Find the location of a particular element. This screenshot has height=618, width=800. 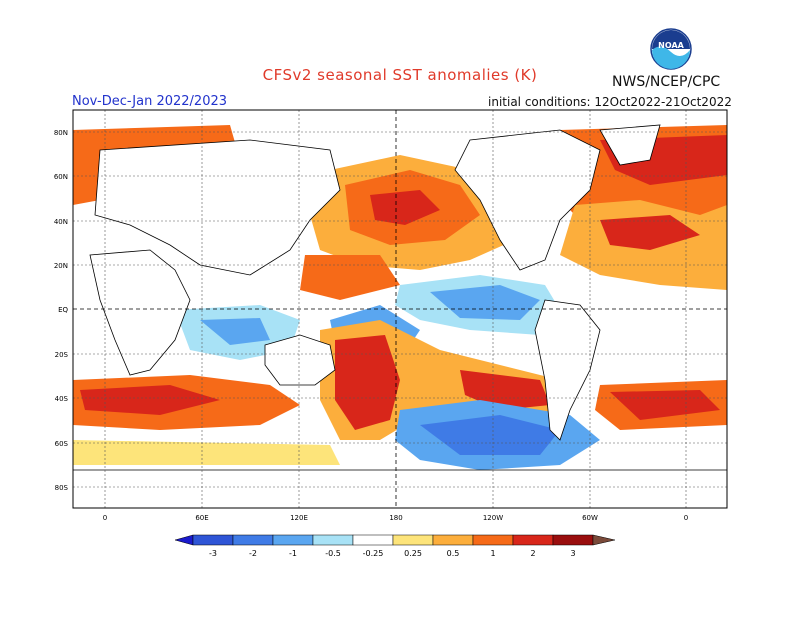

land-greenland is located at coordinates (630, 145).